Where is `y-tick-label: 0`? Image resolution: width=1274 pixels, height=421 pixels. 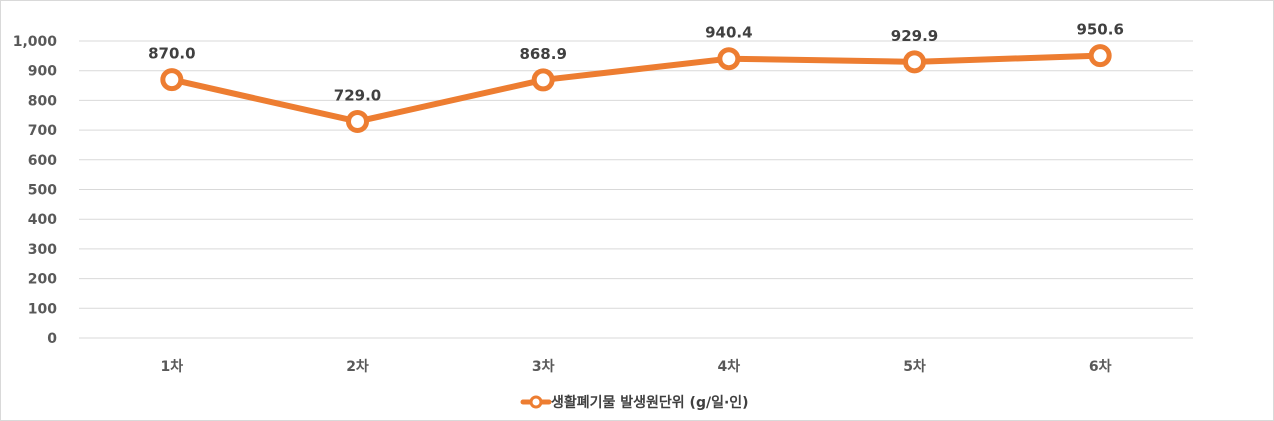
y-tick-label: 0 is located at coordinates (52, 339).